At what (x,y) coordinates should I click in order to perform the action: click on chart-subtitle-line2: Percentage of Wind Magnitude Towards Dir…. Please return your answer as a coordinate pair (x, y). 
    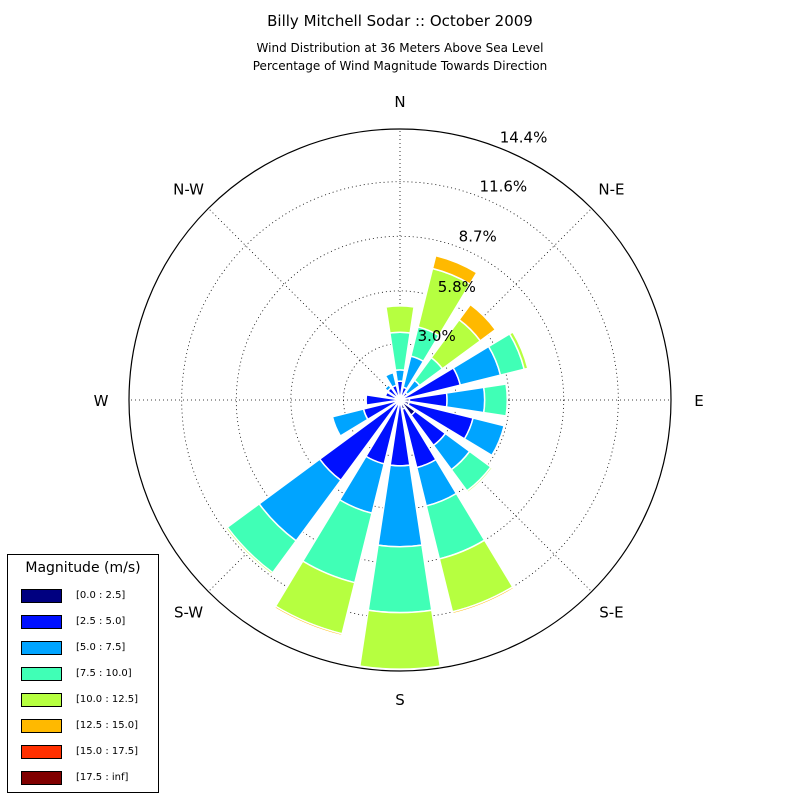
    Looking at the image, I should click on (400, 66).